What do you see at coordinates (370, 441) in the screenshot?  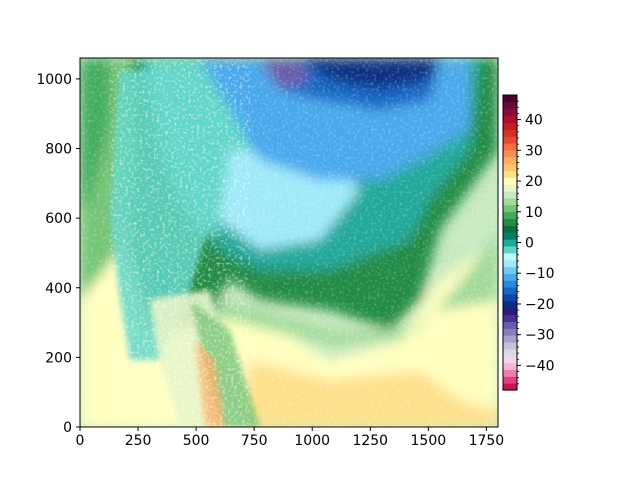 I see `x-tick-label: 1250` at bounding box center [370, 441].